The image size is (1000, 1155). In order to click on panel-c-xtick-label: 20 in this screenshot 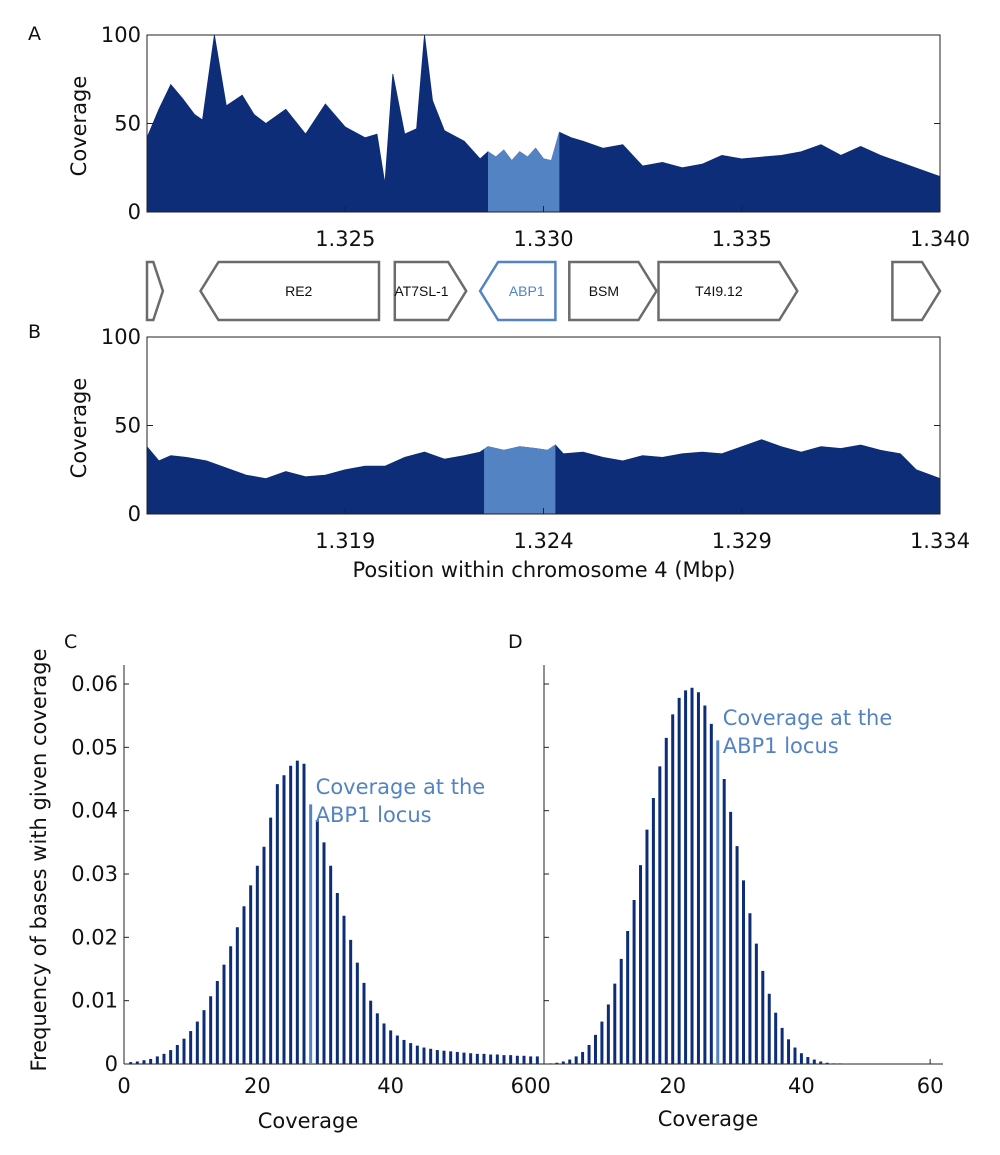, I will do `click(257, 1086)`.